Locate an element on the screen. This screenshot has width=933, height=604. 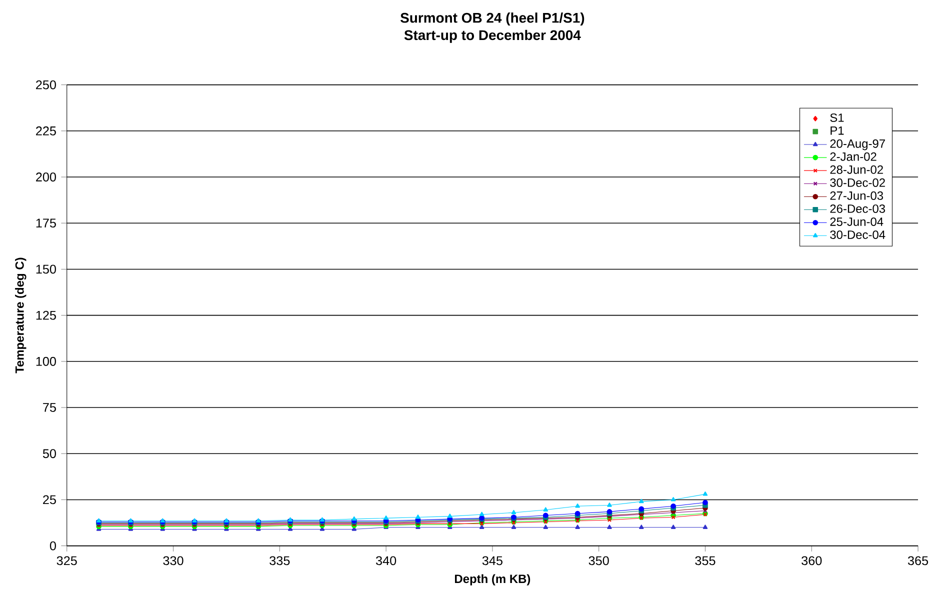
legend-label: 28-Jun-02 is located at coordinates (856, 170).